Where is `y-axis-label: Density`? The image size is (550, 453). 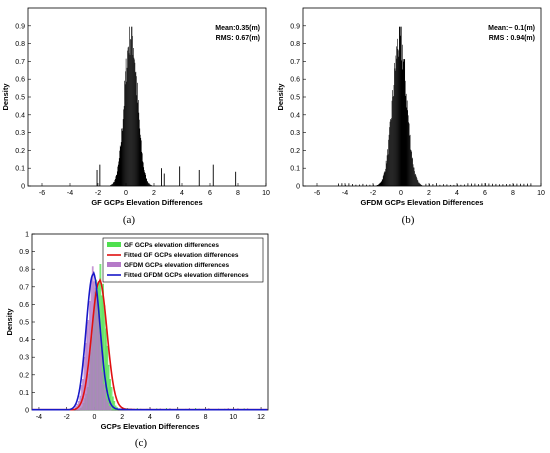
y-axis-label: Density is located at coordinates (9, 322).